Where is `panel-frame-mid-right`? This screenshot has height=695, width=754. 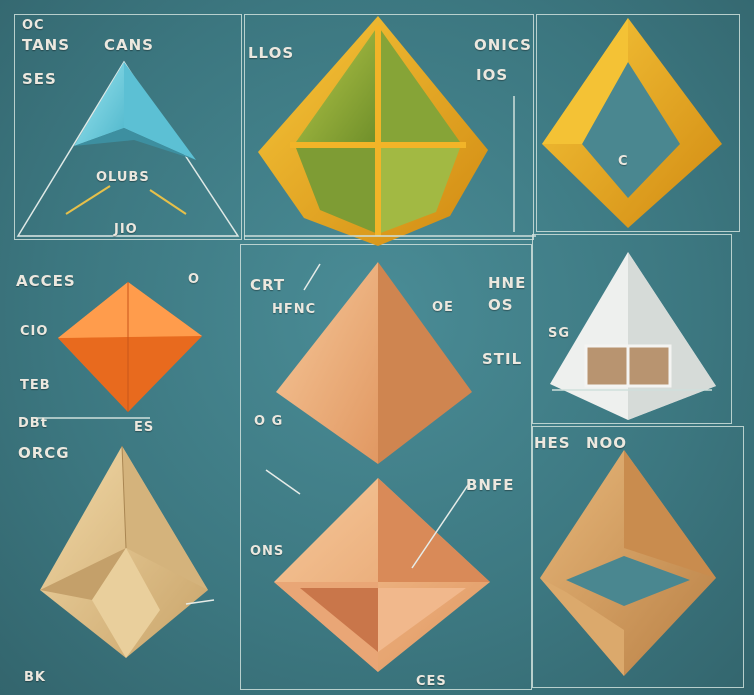
panel-frame-mid-right is located at coordinates (632, 329).